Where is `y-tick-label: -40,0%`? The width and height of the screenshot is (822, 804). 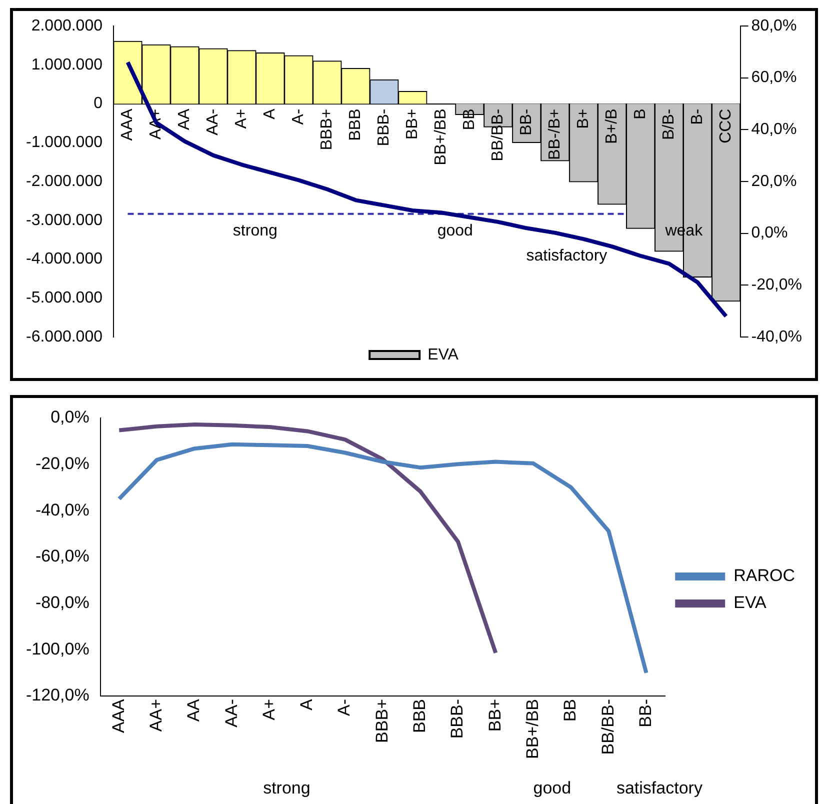 y-tick-label: -40,0% is located at coordinates (62, 510).